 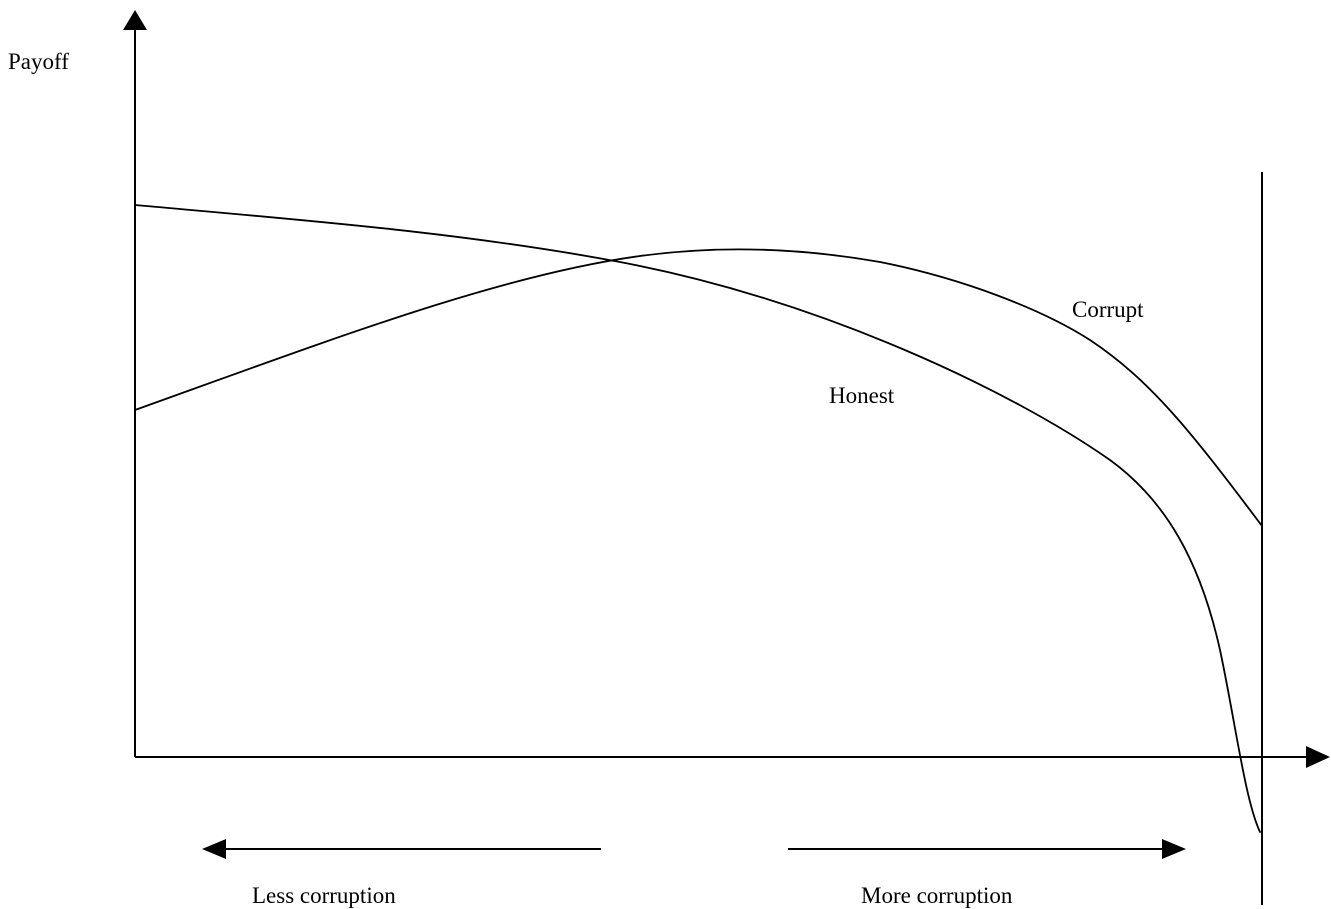 What do you see at coordinates (1174, 849) in the screenshot?
I see `more-corruption-arrowhead` at bounding box center [1174, 849].